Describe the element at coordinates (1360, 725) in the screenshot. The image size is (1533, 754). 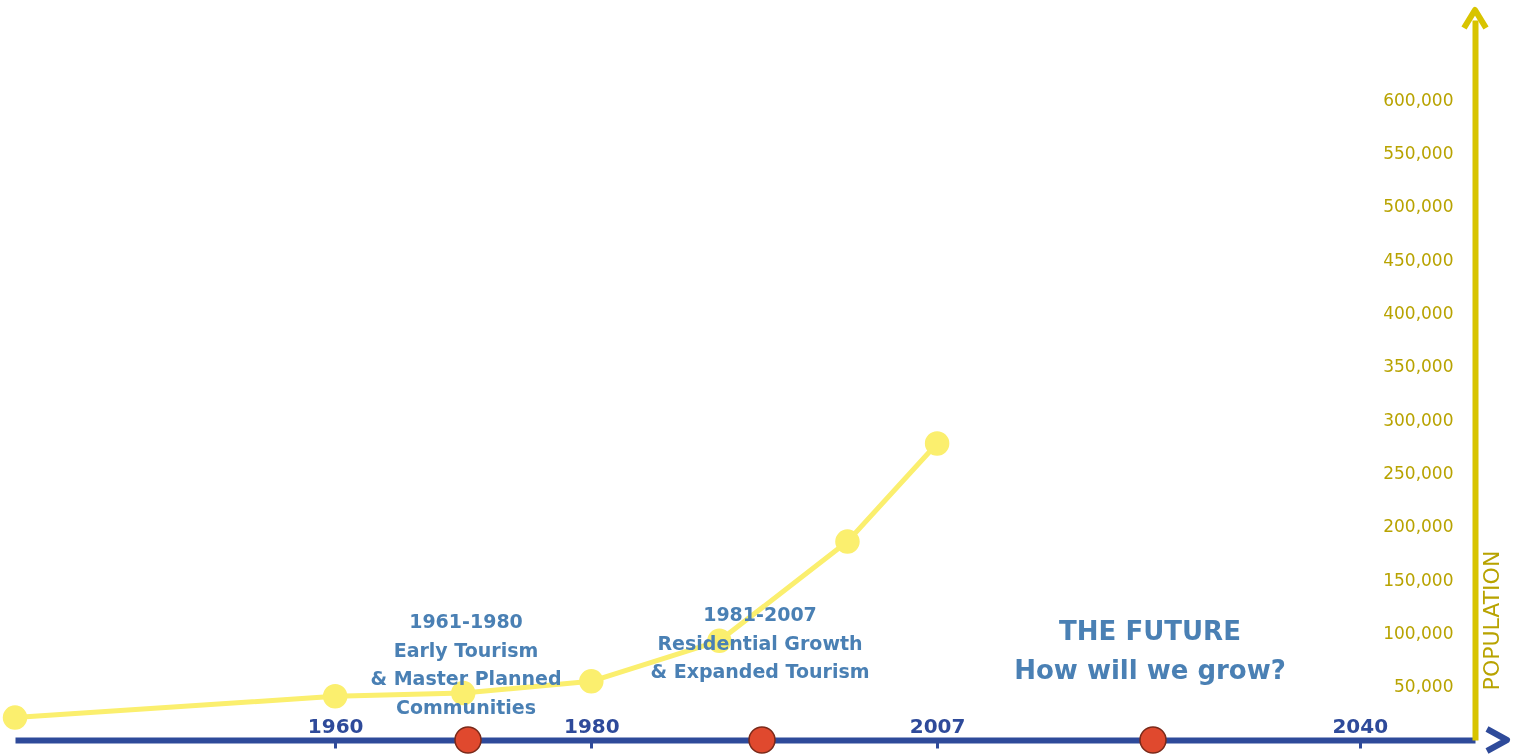
I see `x-tick-label: 2040` at that location.